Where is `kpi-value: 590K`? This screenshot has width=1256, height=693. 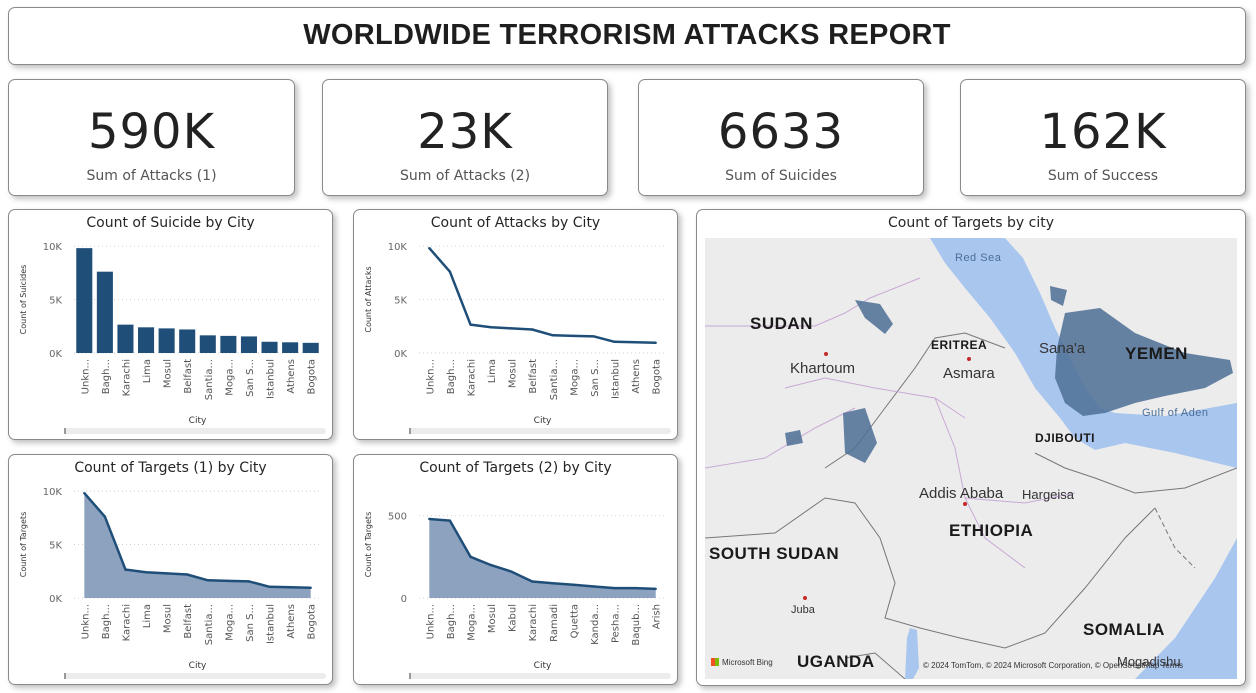 kpi-value: 590K is located at coordinates (151, 132).